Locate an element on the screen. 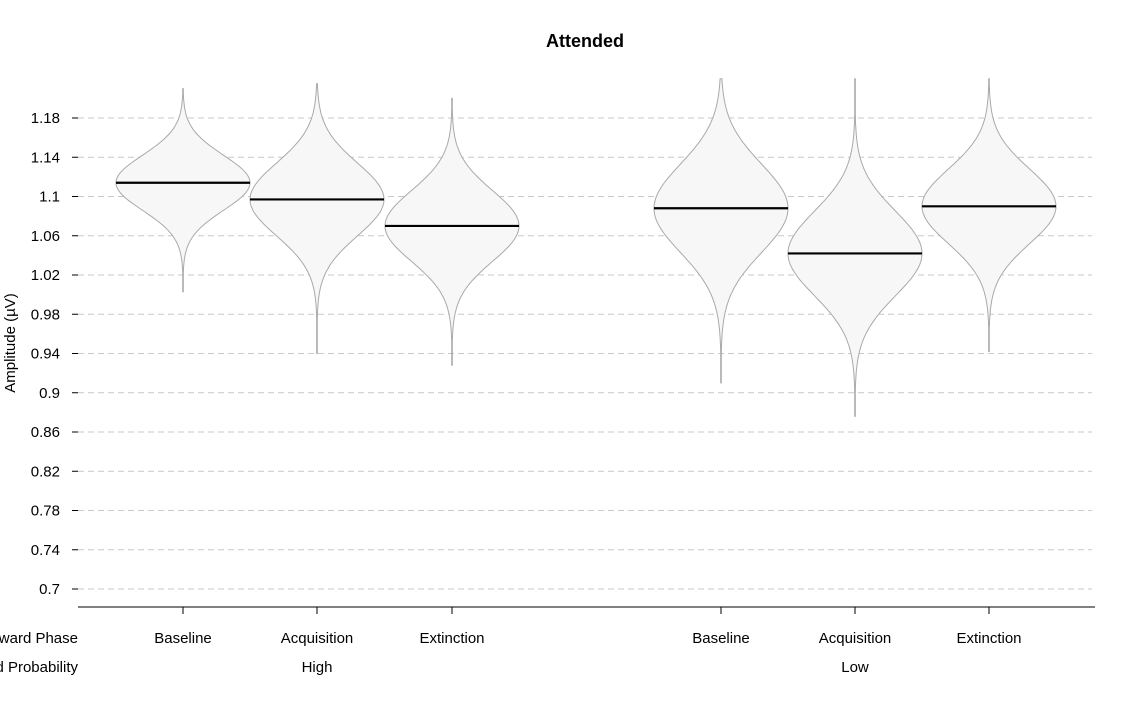  y-tick-label: 1.1 is located at coordinates (49, 197).